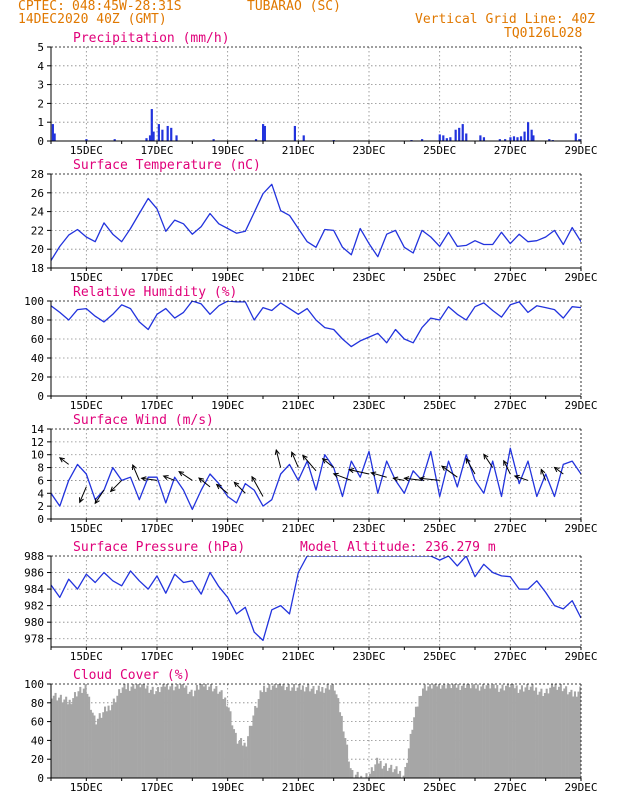 The height and width of the screenshot is (800, 618). What do you see at coordinates (159, 547) in the screenshot?
I see `panel-title: Surface Pressure (hPa)` at bounding box center [159, 547].